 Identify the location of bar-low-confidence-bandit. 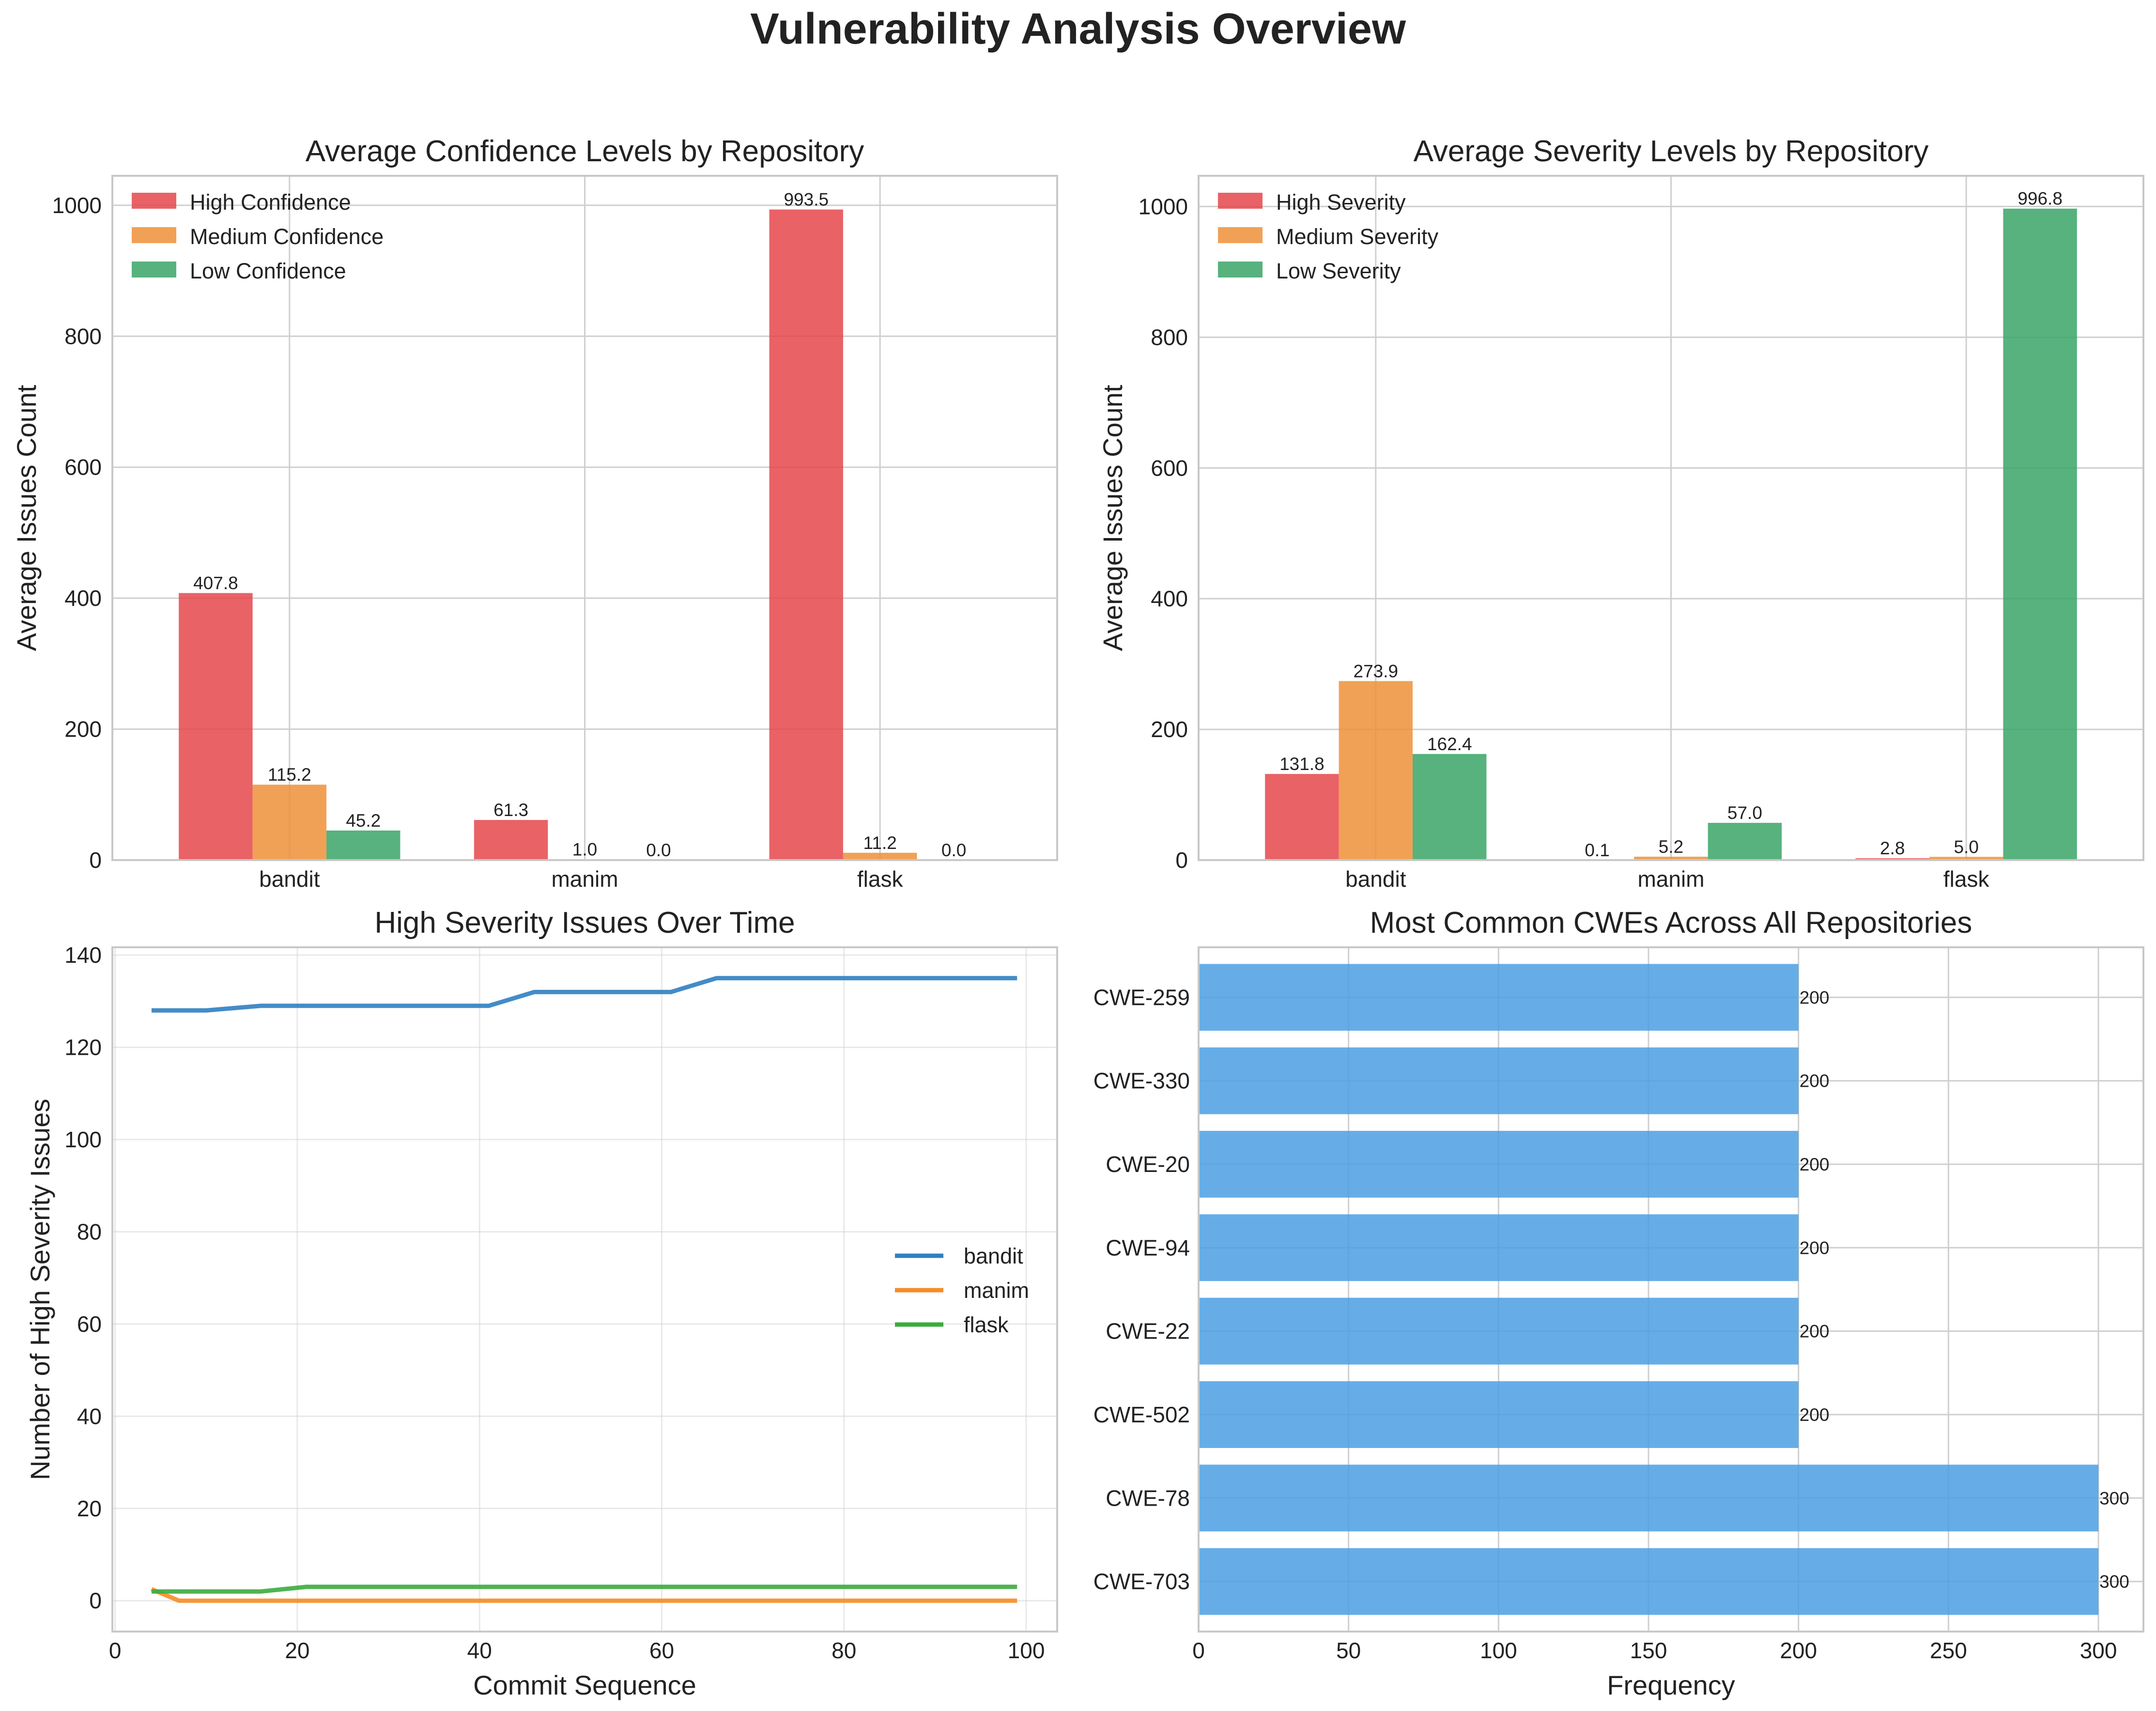
(363, 845).